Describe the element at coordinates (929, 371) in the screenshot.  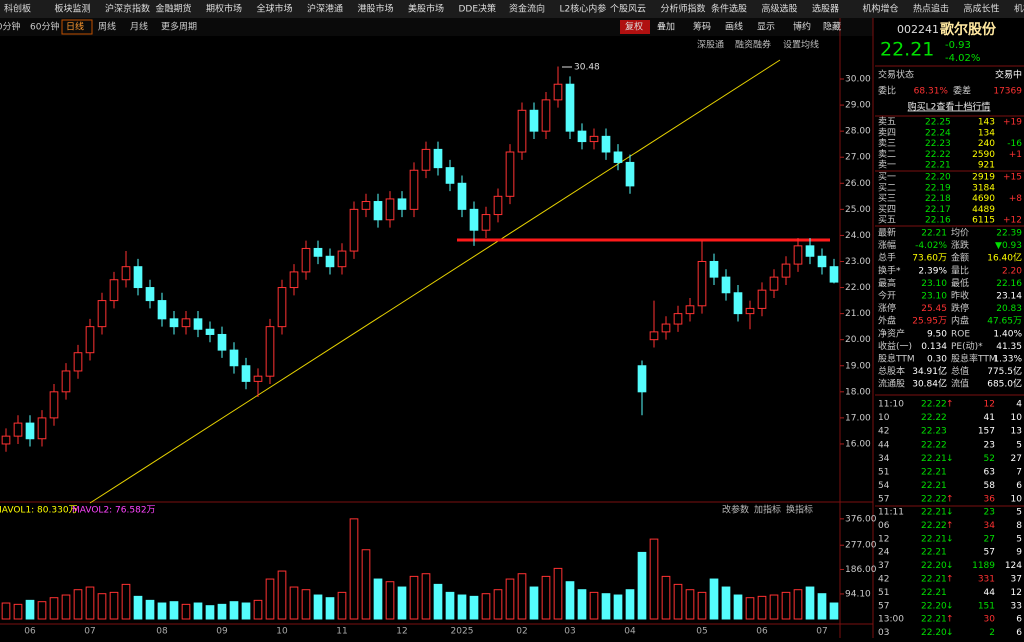
I see `stat-value: 34.91亿` at that location.